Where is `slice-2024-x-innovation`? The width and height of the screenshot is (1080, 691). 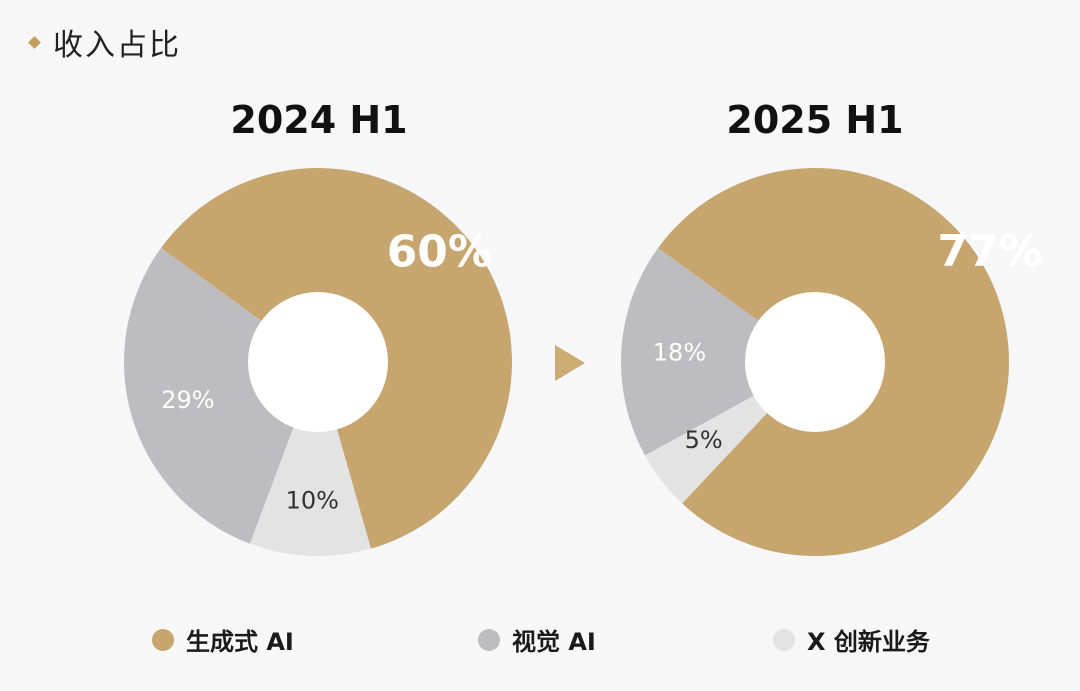
slice-2024-x-innovation is located at coordinates (310, 459).